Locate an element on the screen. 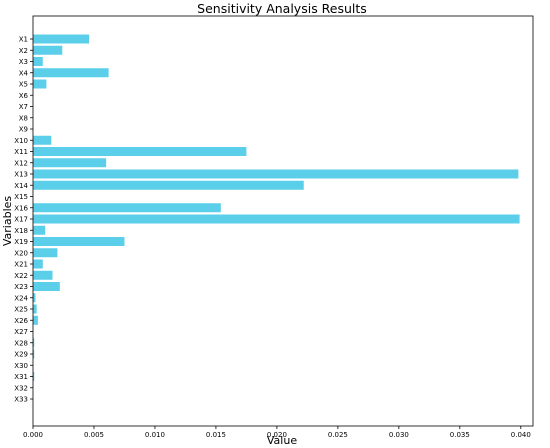  y-tick-label: X31 is located at coordinates (21, 377).